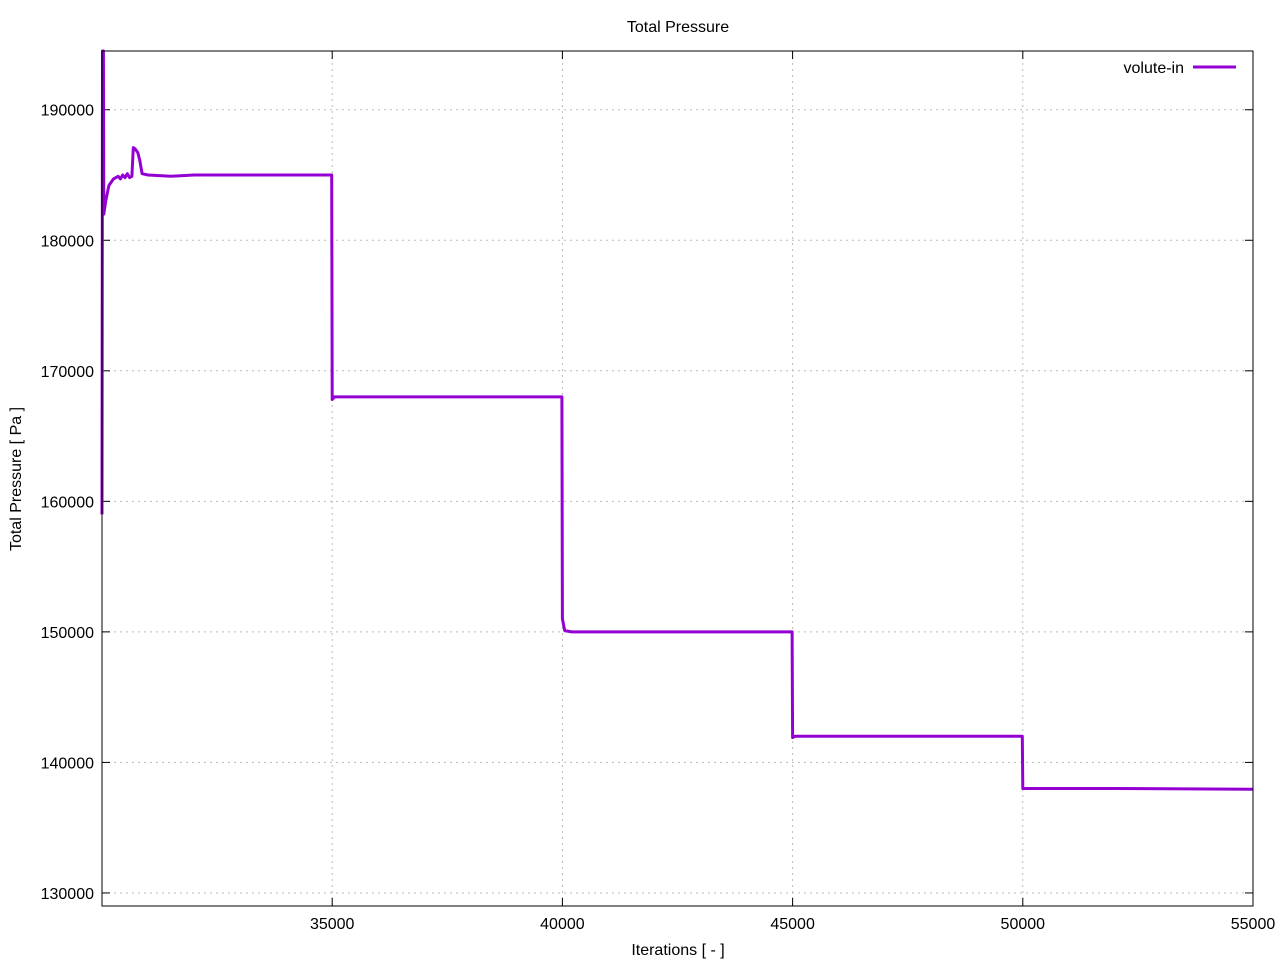 This screenshot has height=960, width=1280. Describe the element at coordinates (678, 27) in the screenshot. I see `chart-title: Total Pressure` at that location.